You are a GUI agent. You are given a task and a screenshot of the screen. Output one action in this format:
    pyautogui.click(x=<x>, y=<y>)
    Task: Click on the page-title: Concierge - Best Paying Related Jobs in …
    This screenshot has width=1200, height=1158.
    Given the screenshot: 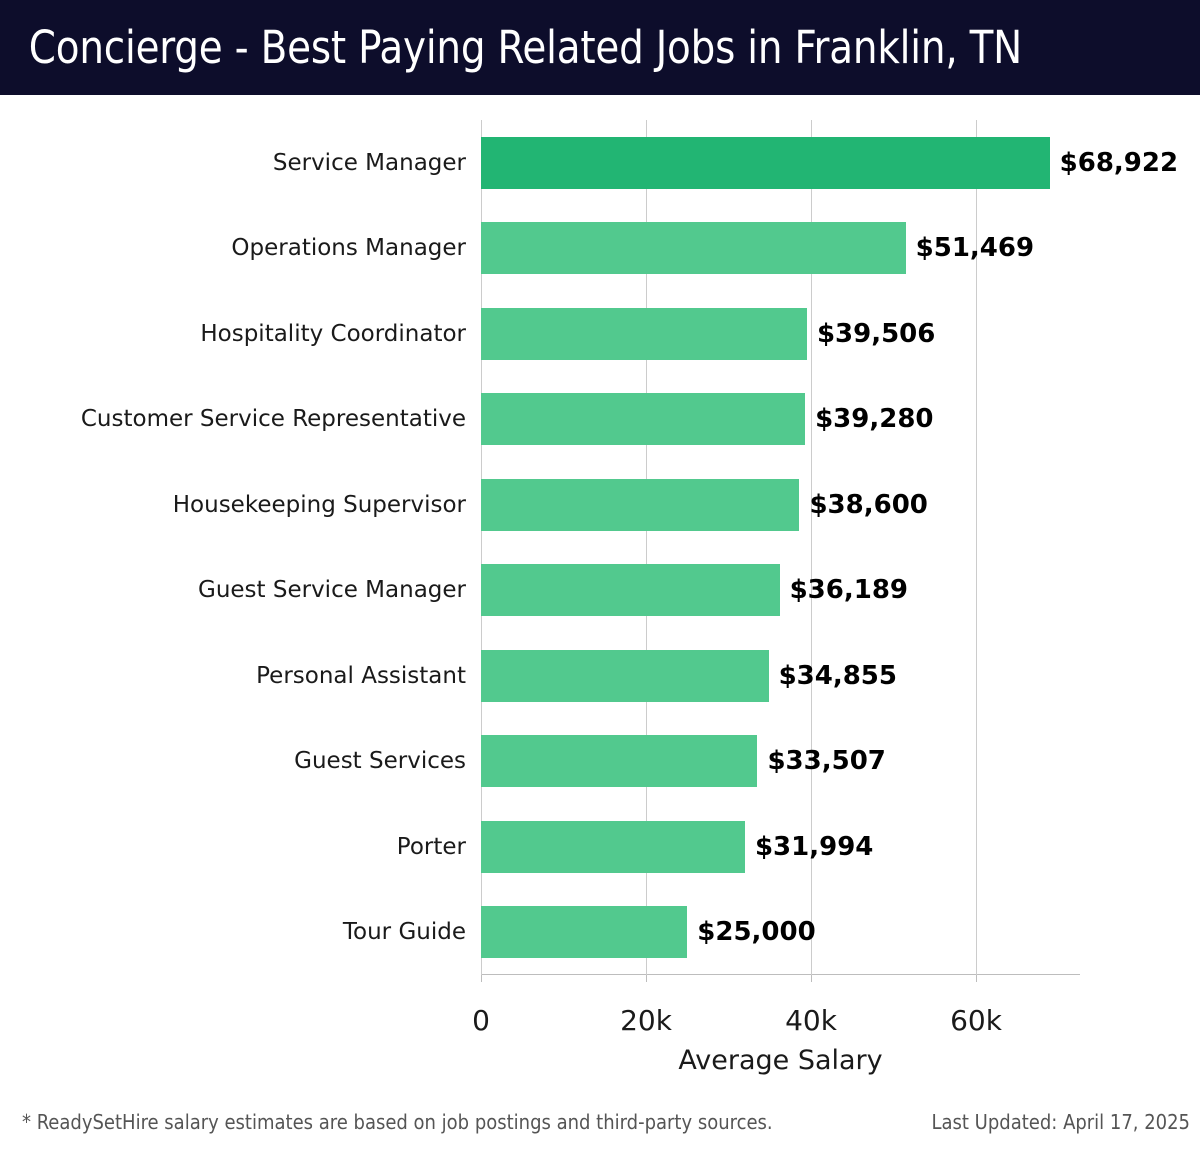 What is the action you would take?
    pyautogui.click(x=525, y=47)
    